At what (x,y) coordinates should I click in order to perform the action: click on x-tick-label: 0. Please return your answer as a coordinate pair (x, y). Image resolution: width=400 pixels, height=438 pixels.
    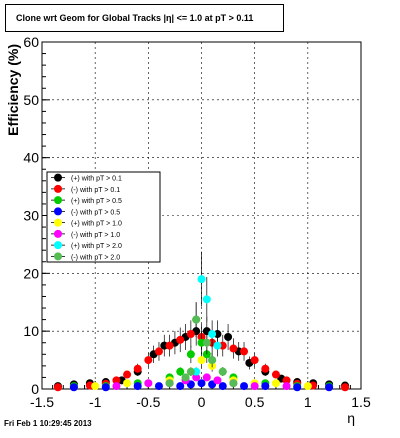
    Looking at the image, I should click on (202, 402).